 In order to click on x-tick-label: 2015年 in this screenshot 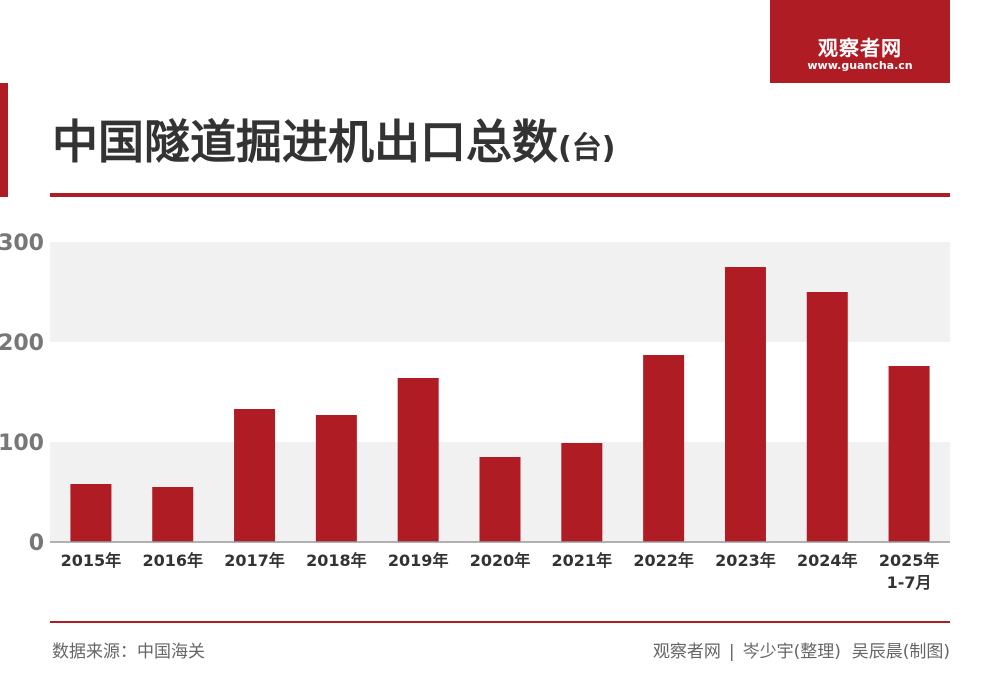, I will do `click(91, 560)`.